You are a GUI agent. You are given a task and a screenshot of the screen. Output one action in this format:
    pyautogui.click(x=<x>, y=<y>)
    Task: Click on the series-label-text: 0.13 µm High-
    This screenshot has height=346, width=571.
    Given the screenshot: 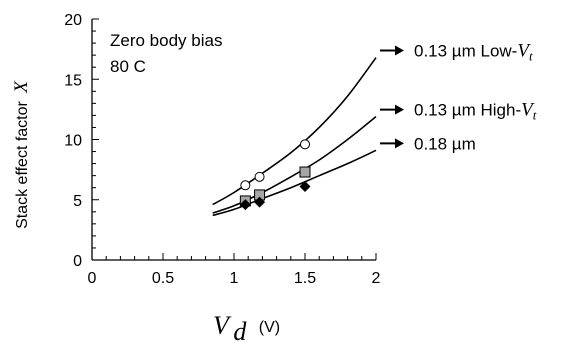 What is the action you would take?
    pyautogui.click(x=467, y=110)
    